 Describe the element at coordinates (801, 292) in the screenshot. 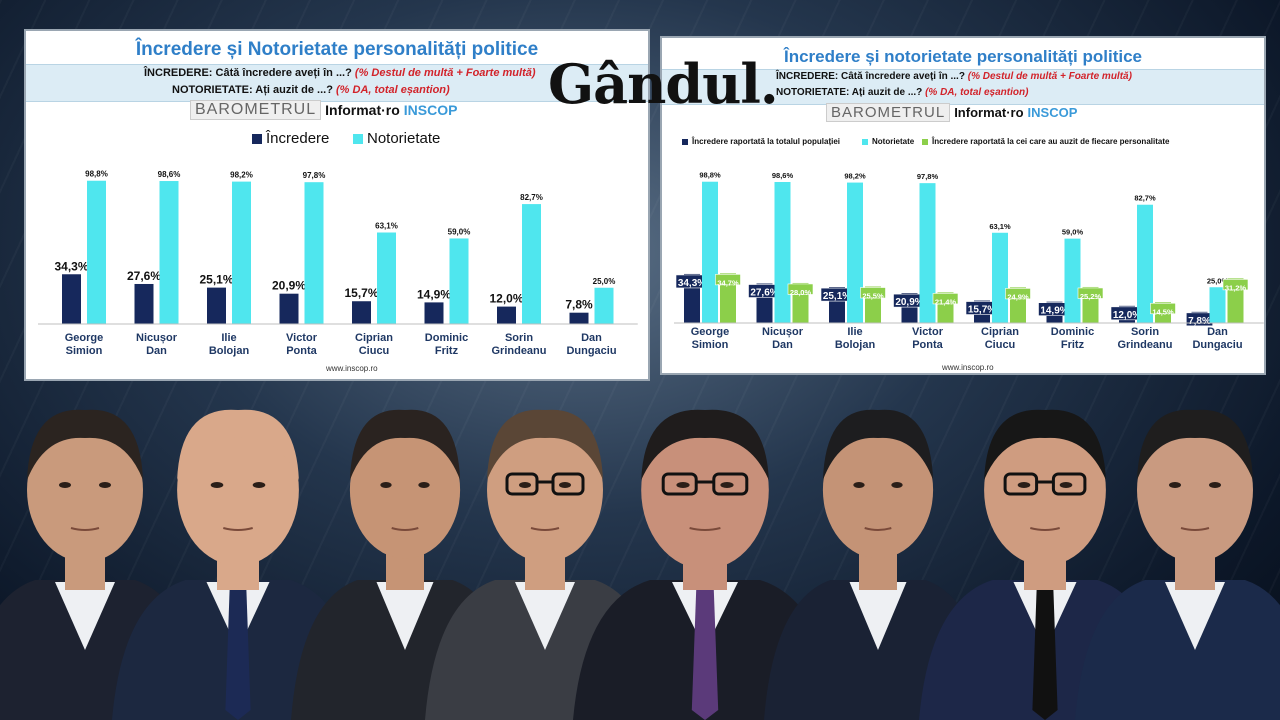

I see `data-label: 28,0%` at that location.